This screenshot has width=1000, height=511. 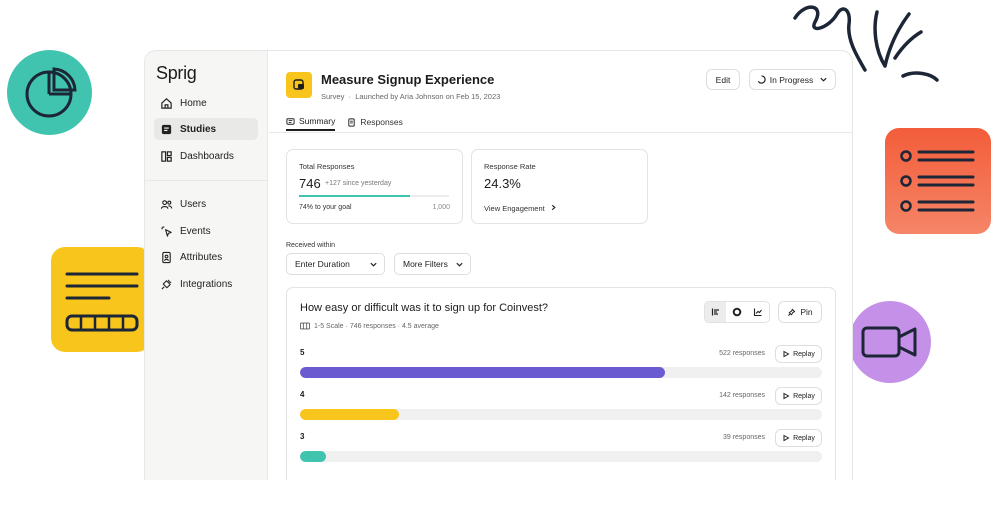 I want to click on pin-label: Pin, so click(x=806, y=312).